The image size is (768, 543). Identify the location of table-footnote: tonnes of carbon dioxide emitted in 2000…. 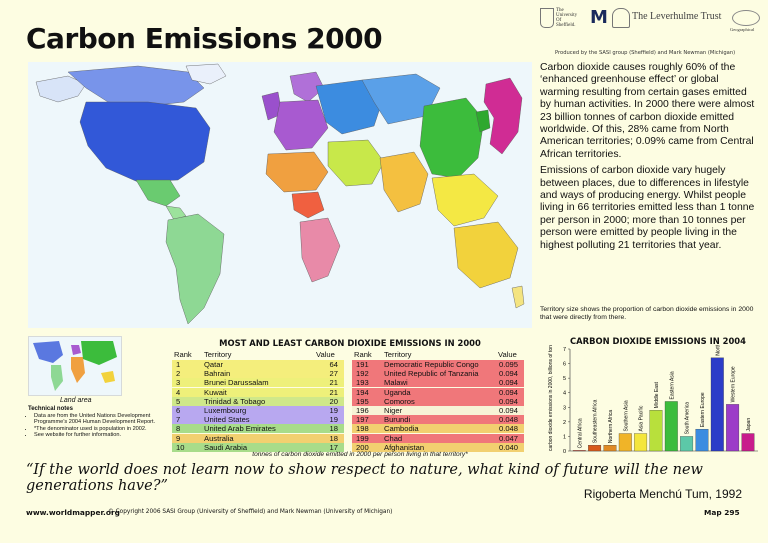
(360, 454).